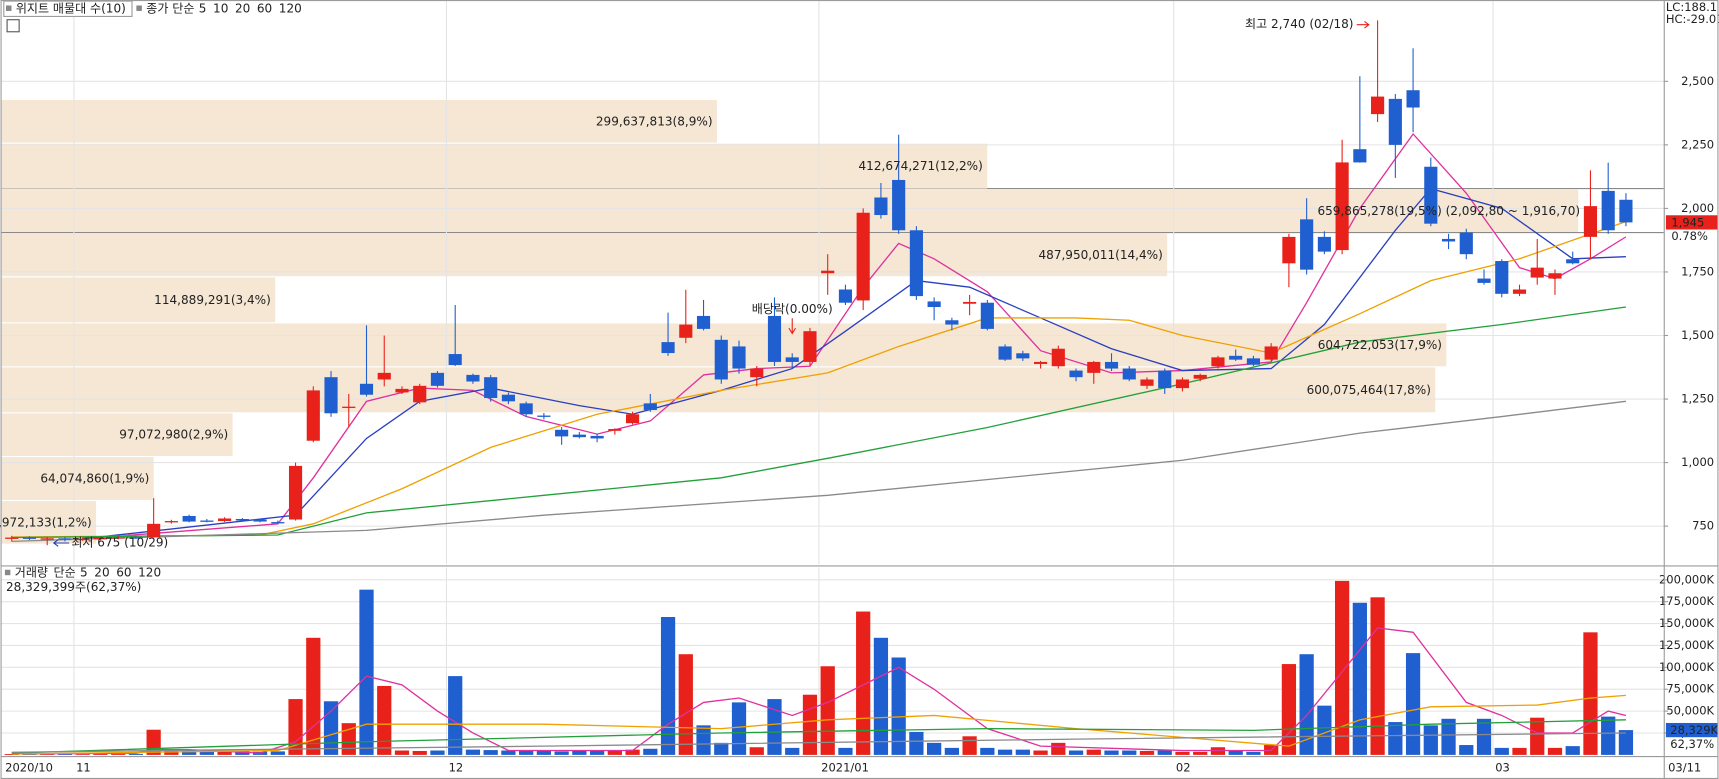  I want to click on legend-entry: 60, so click(123, 573).